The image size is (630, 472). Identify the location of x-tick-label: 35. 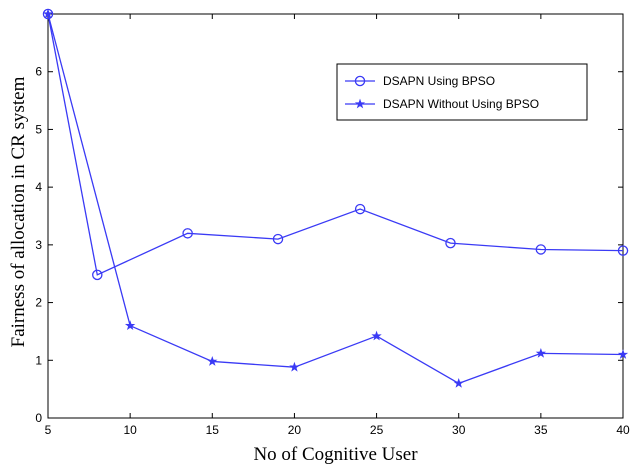
(541, 430).